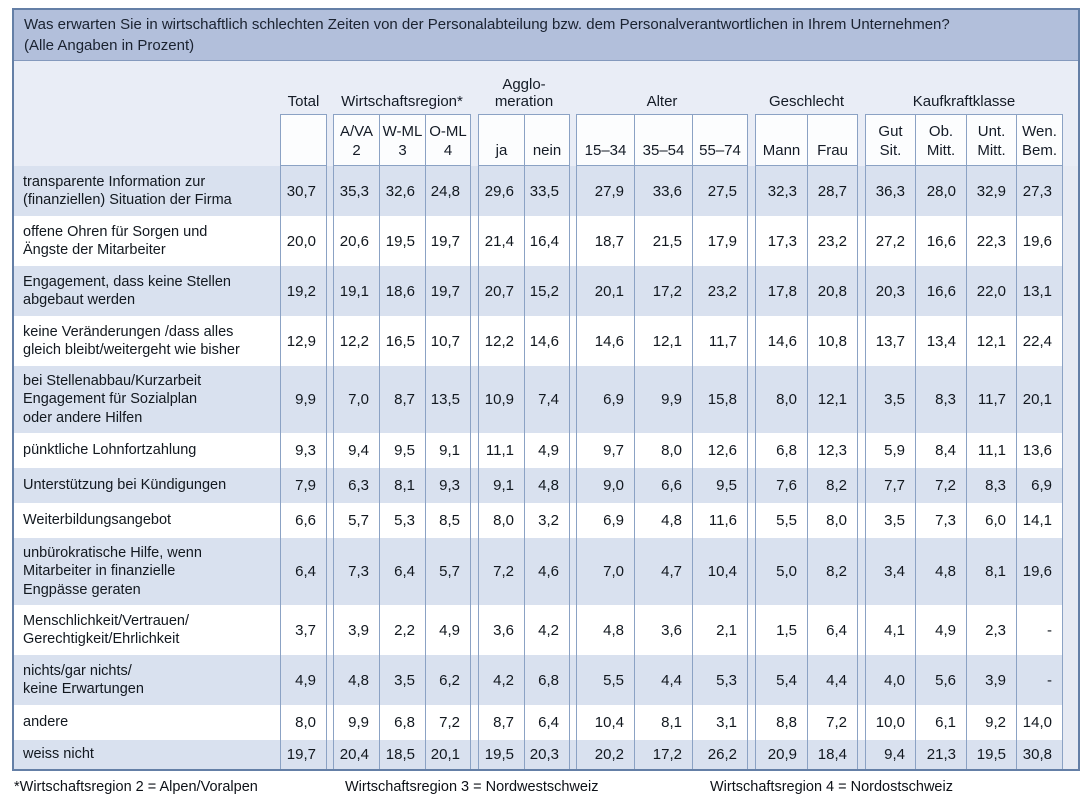 This screenshot has height=810, width=1082. Describe the element at coordinates (890, 571) in the screenshot. I see `value-cell: 3,4` at that location.